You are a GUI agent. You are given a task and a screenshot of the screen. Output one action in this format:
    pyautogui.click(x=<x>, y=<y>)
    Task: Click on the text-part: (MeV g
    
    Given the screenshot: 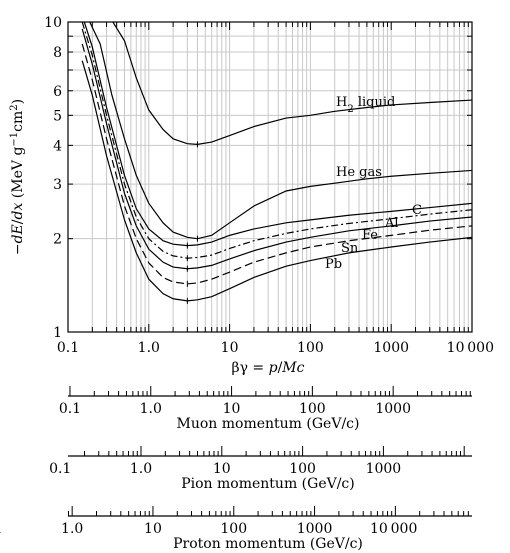 What is the action you would take?
    pyautogui.click(x=18, y=175)
    